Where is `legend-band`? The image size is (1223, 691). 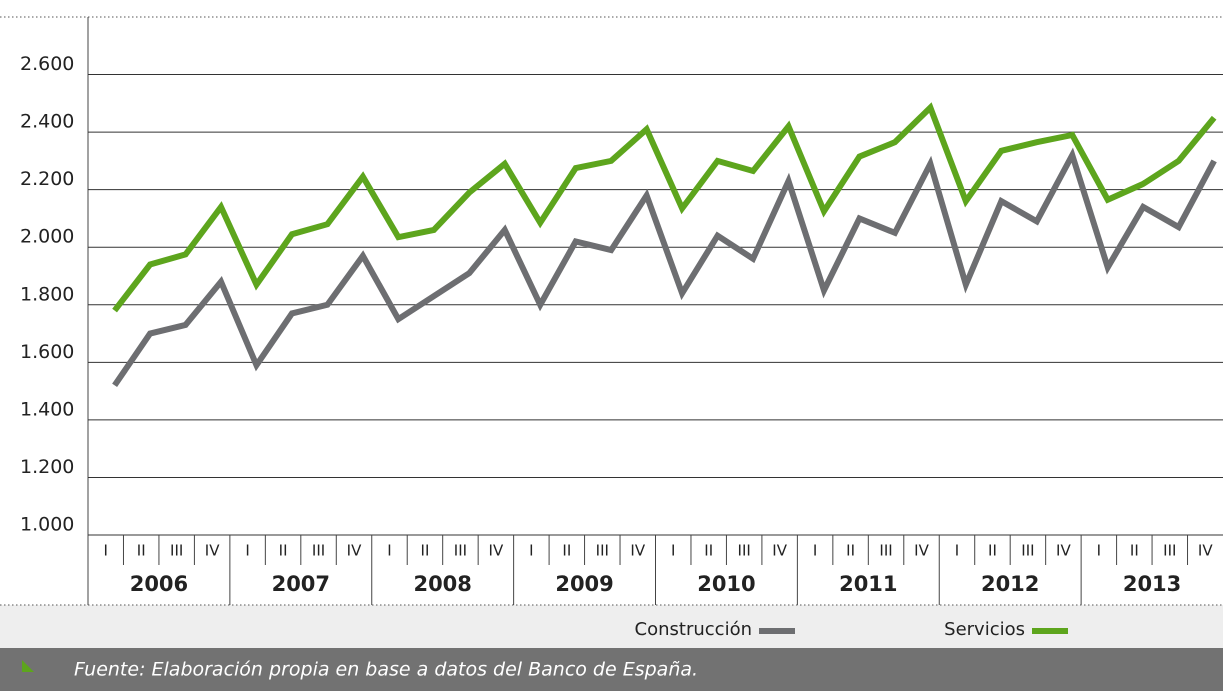
legend-band is located at coordinates (611, 626).